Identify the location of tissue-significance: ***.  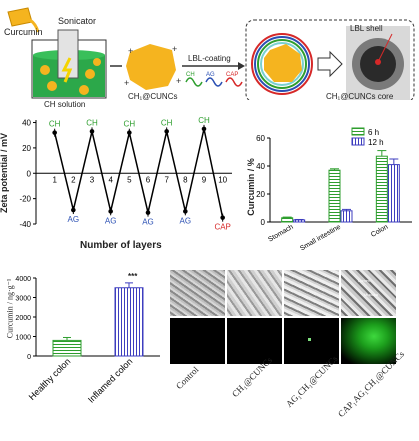
(133, 276).